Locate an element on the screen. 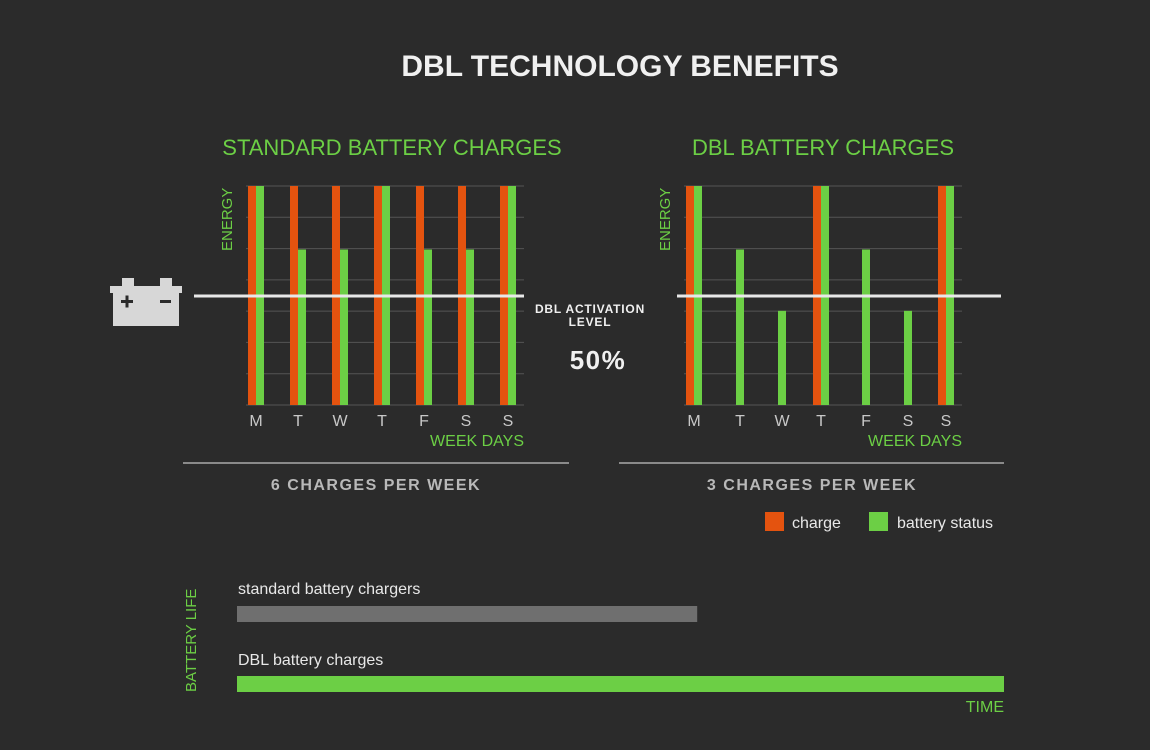 The image size is (1150, 750). time-axis-label: TIME is located at coordinates (985, 707).